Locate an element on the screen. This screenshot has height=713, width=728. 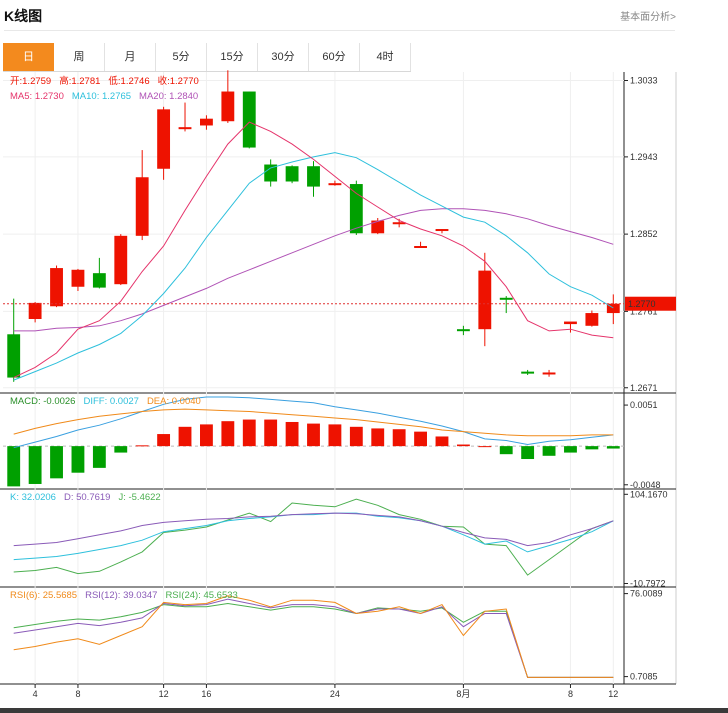
y-tick-label: 1.2943 is located at coordinates (644, 157).